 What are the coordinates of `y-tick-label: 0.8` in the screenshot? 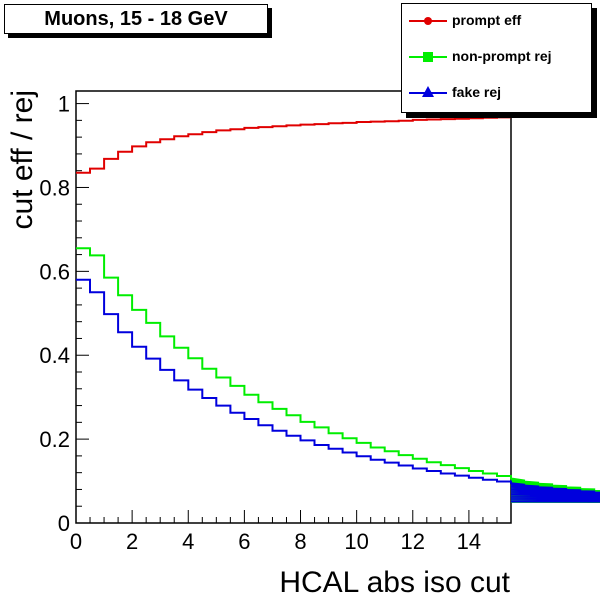 It's located at (54, 187).